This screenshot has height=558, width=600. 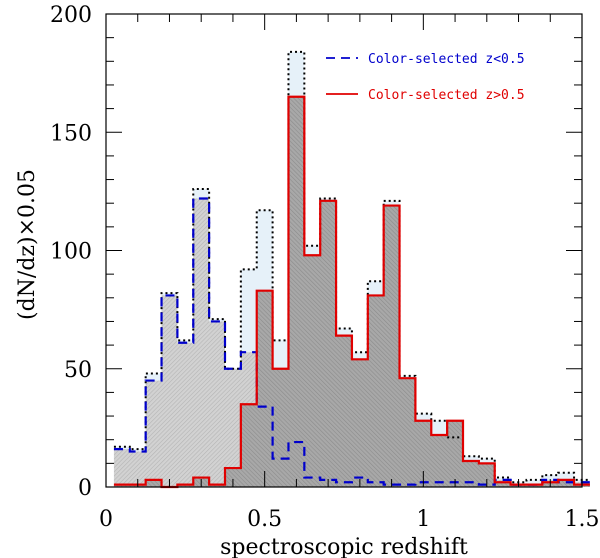 What do you see at coordinates (582, 519) in the screenshot?
I see `x-tick-label: 1.5` at bounding box center [582, 519].